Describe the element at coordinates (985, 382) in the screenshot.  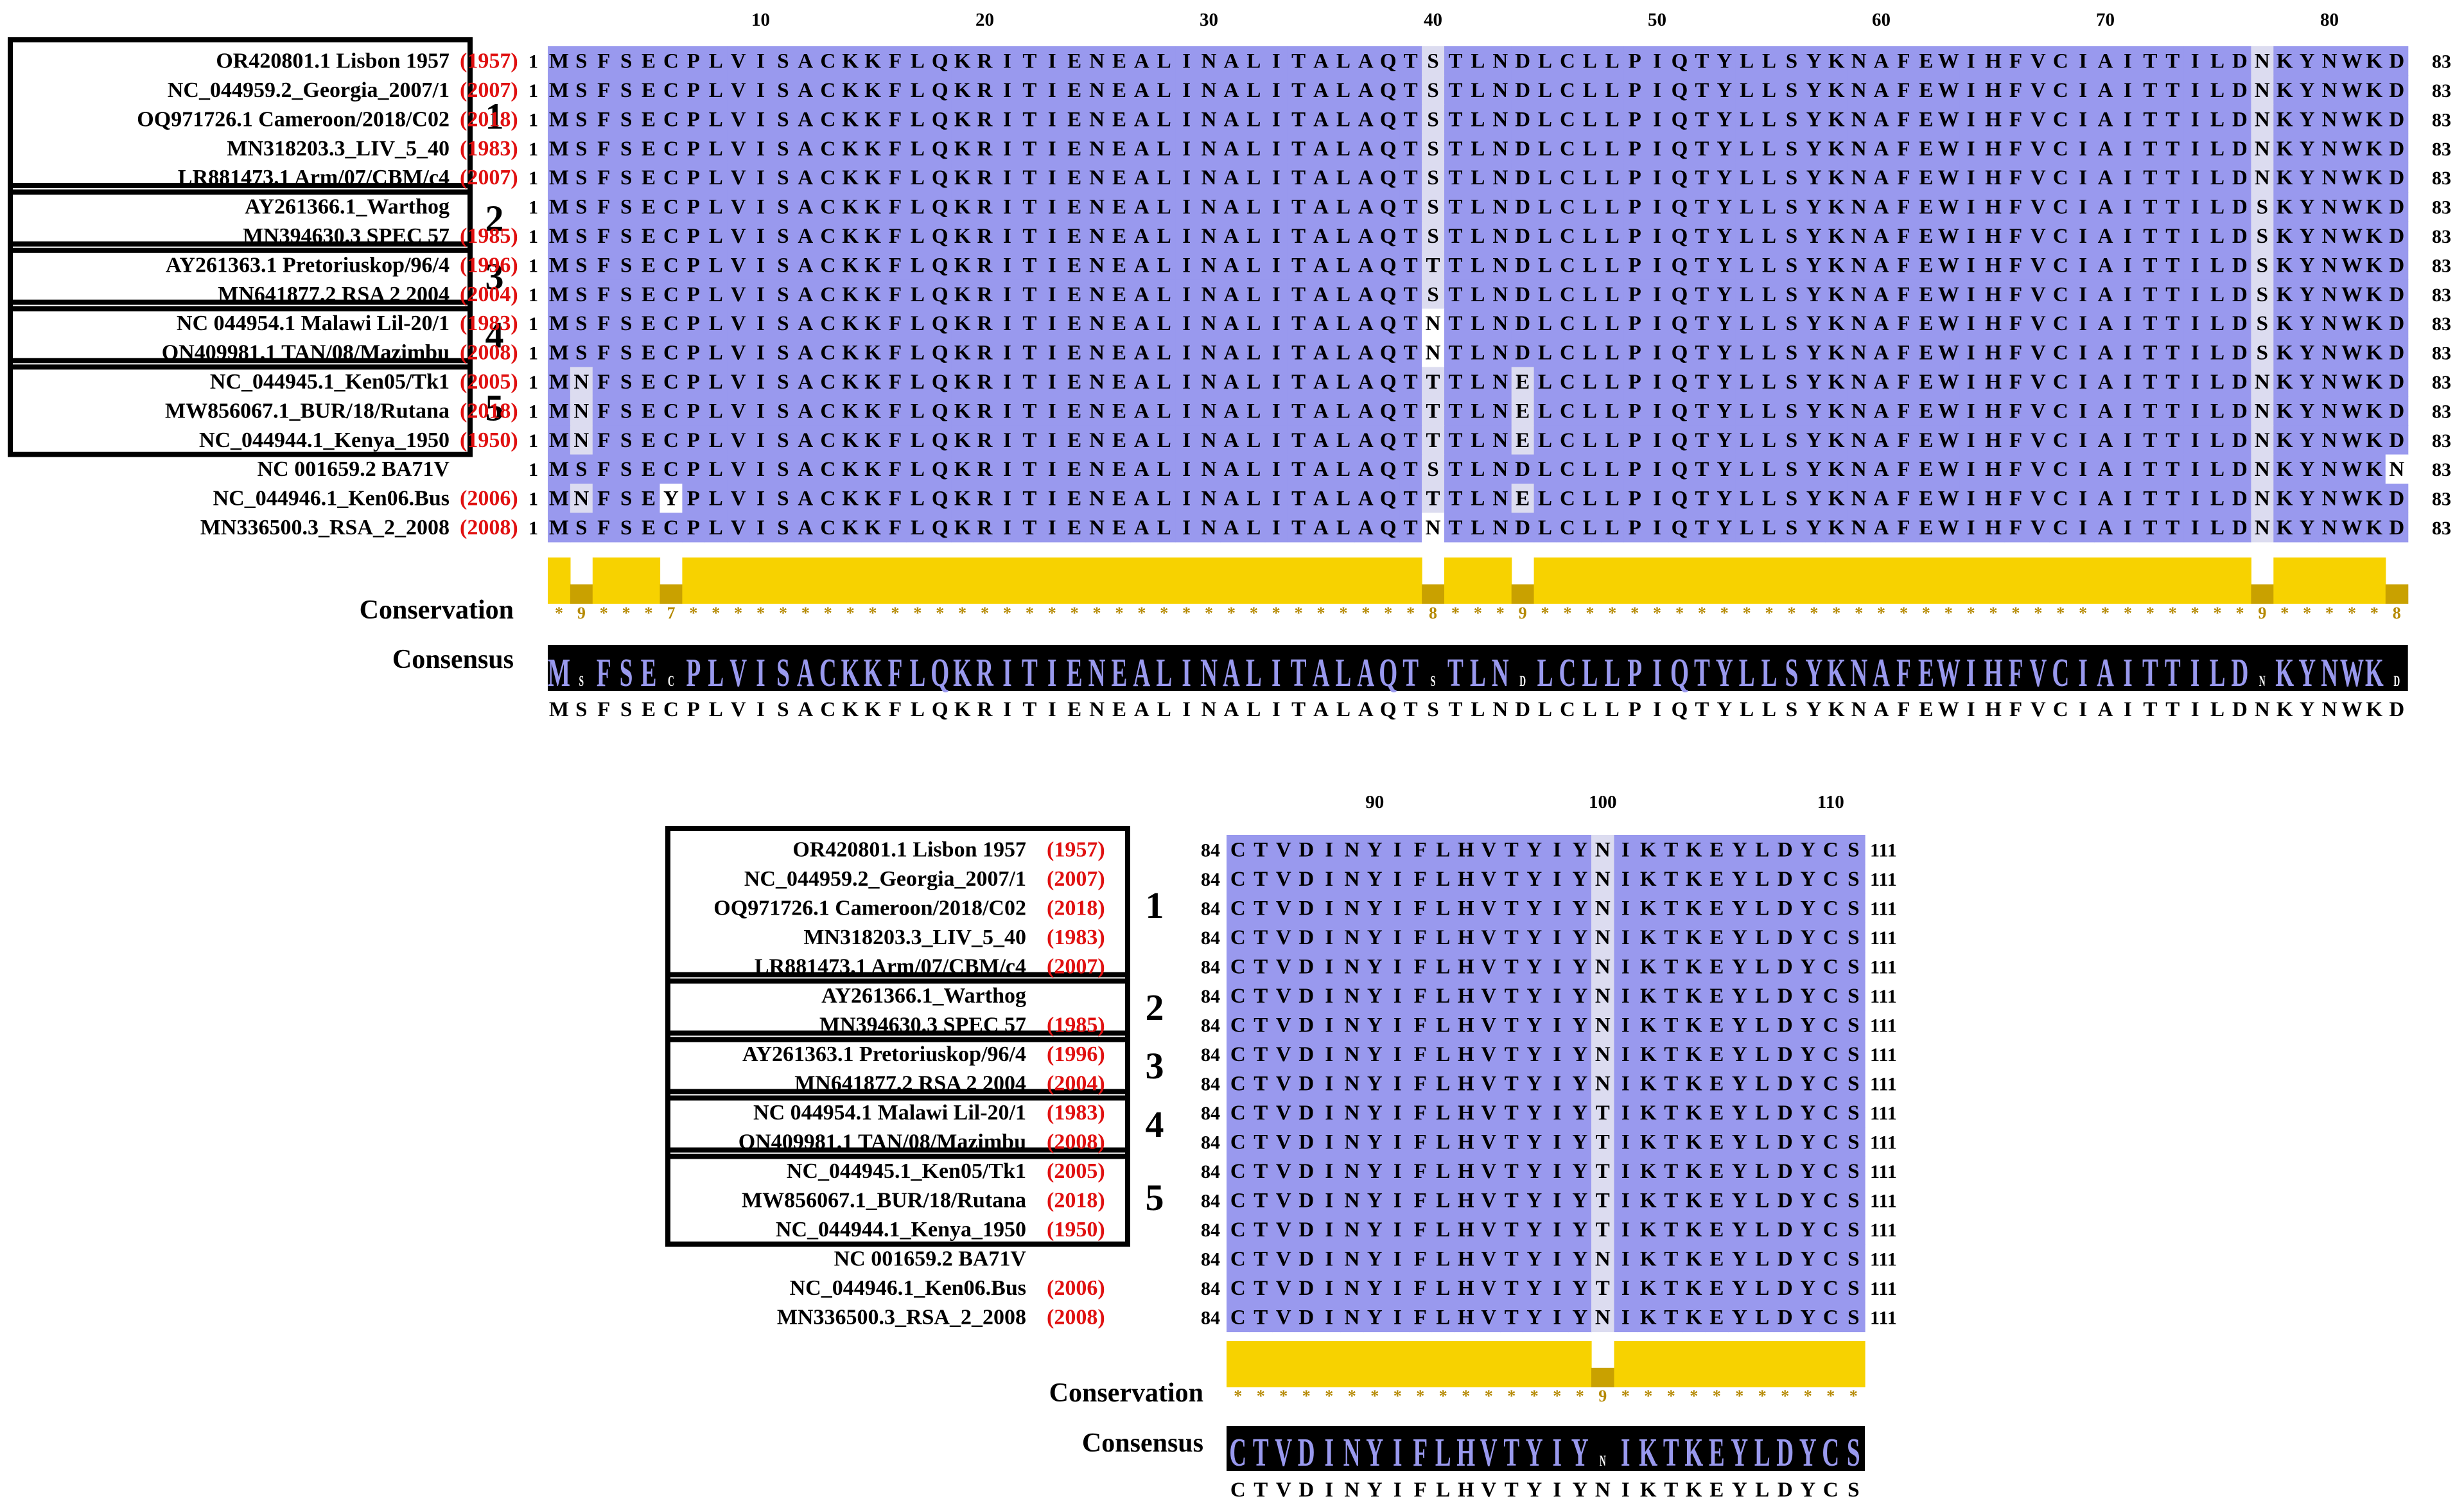
I see `residue: R` at that location.